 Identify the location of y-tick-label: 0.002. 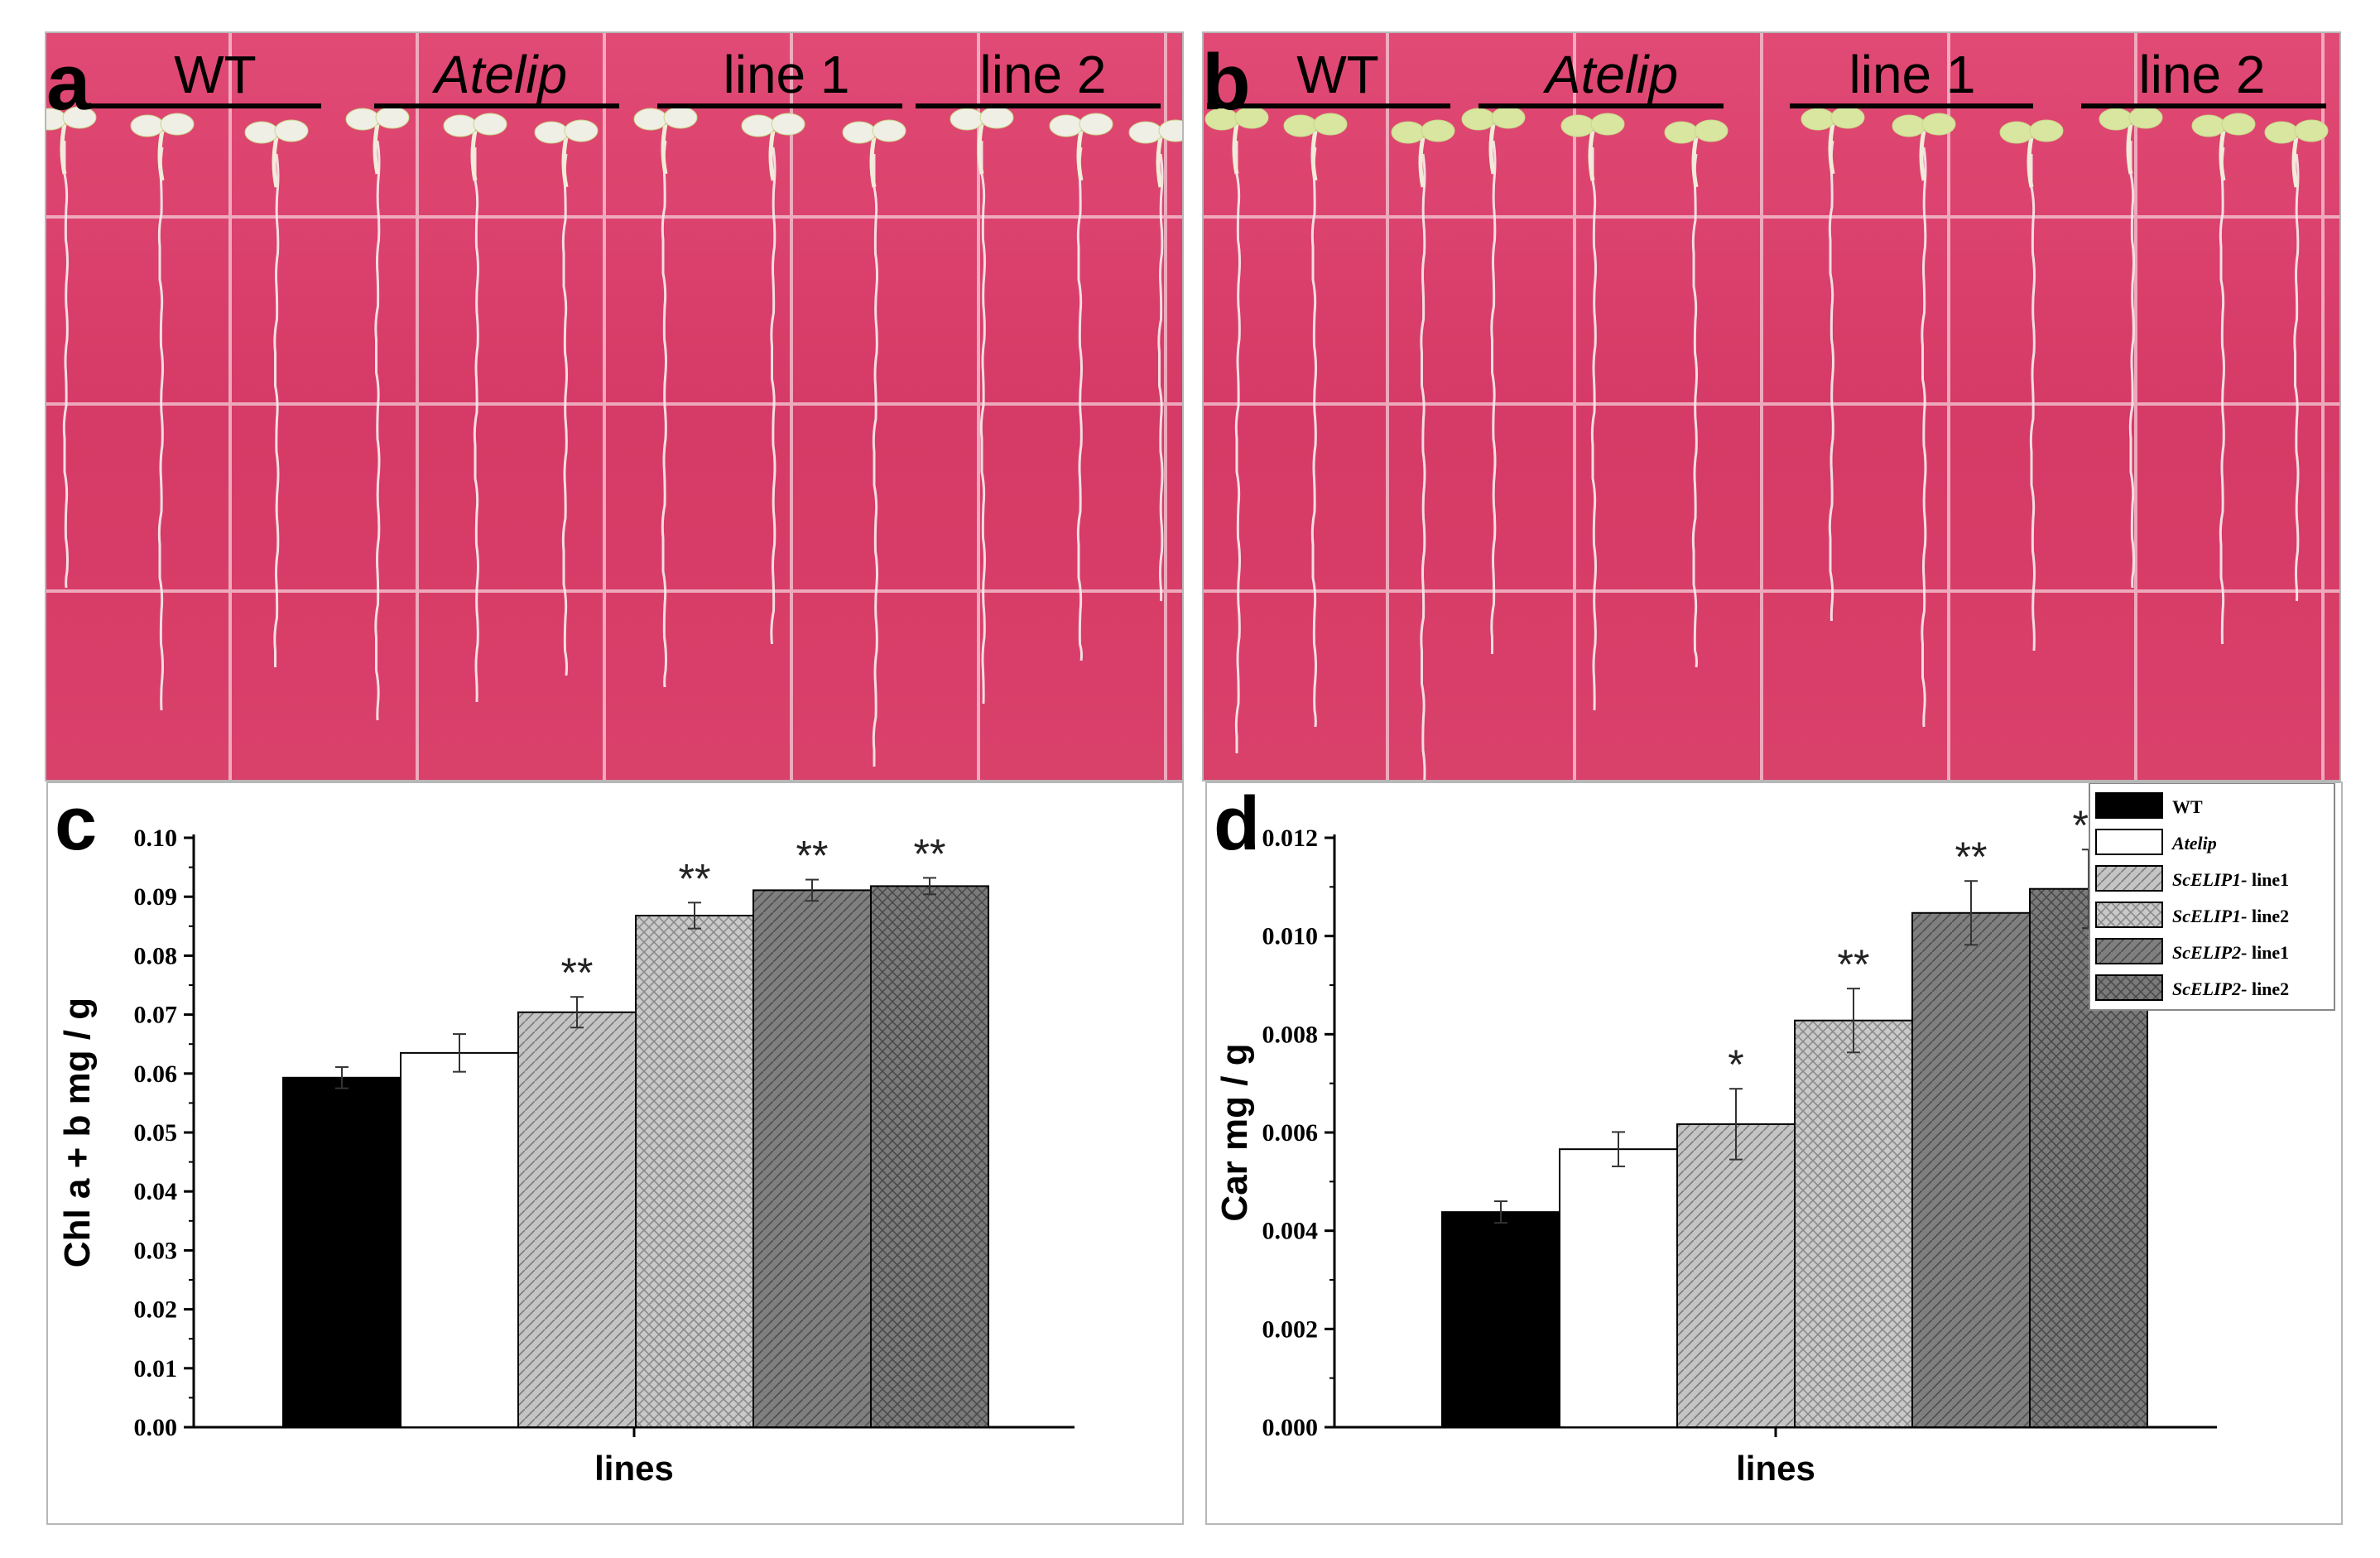
(1290, 1329).